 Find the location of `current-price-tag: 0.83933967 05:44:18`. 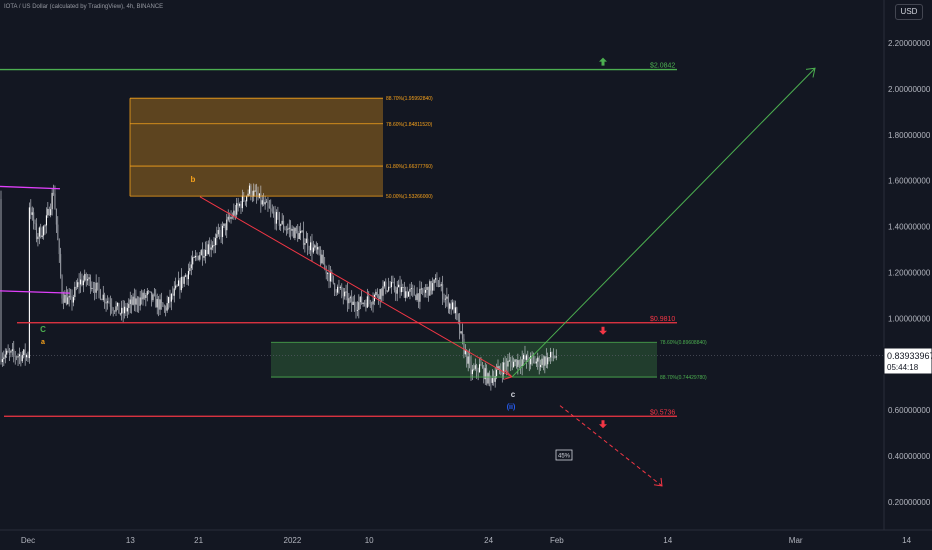

current-price-tag: 0.83933967 05:44:18 is located at coordinates (907, 361).